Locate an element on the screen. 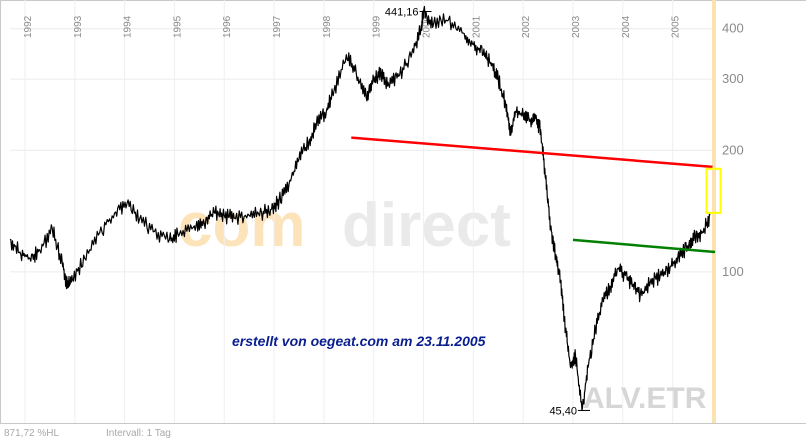 The image size is (806, 448). y-tick-label: 100 is located at coordinates (733, 271).